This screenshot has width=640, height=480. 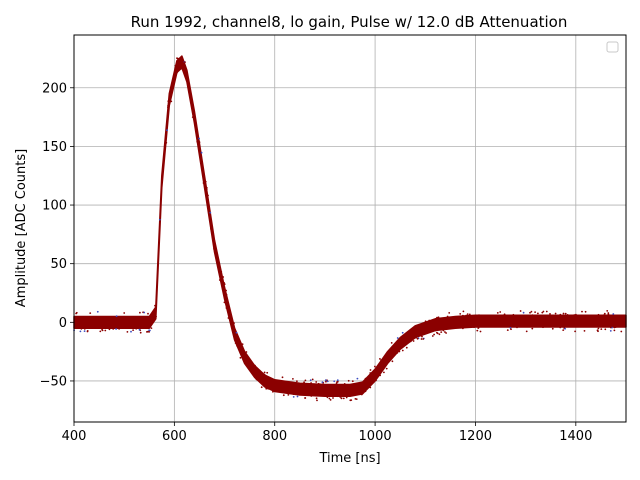 I want to click on y-tick-label: 200, so click(x=54, y=88).